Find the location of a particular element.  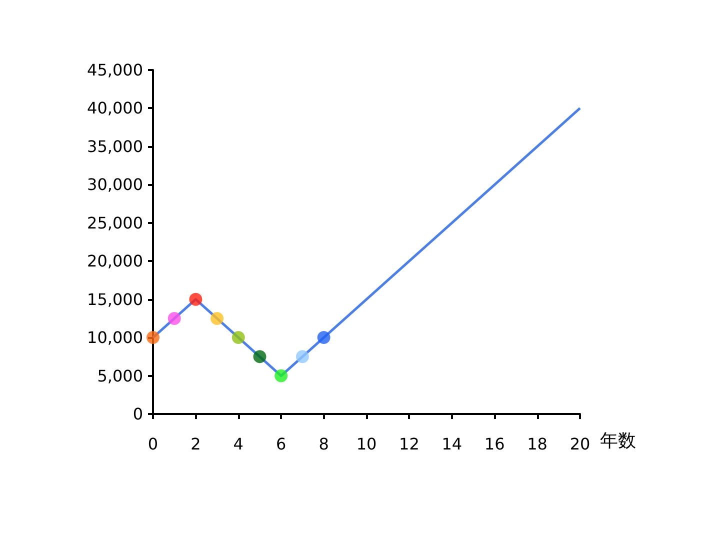

y-tick-label: 25,000 is located at coordinates (115, 222).